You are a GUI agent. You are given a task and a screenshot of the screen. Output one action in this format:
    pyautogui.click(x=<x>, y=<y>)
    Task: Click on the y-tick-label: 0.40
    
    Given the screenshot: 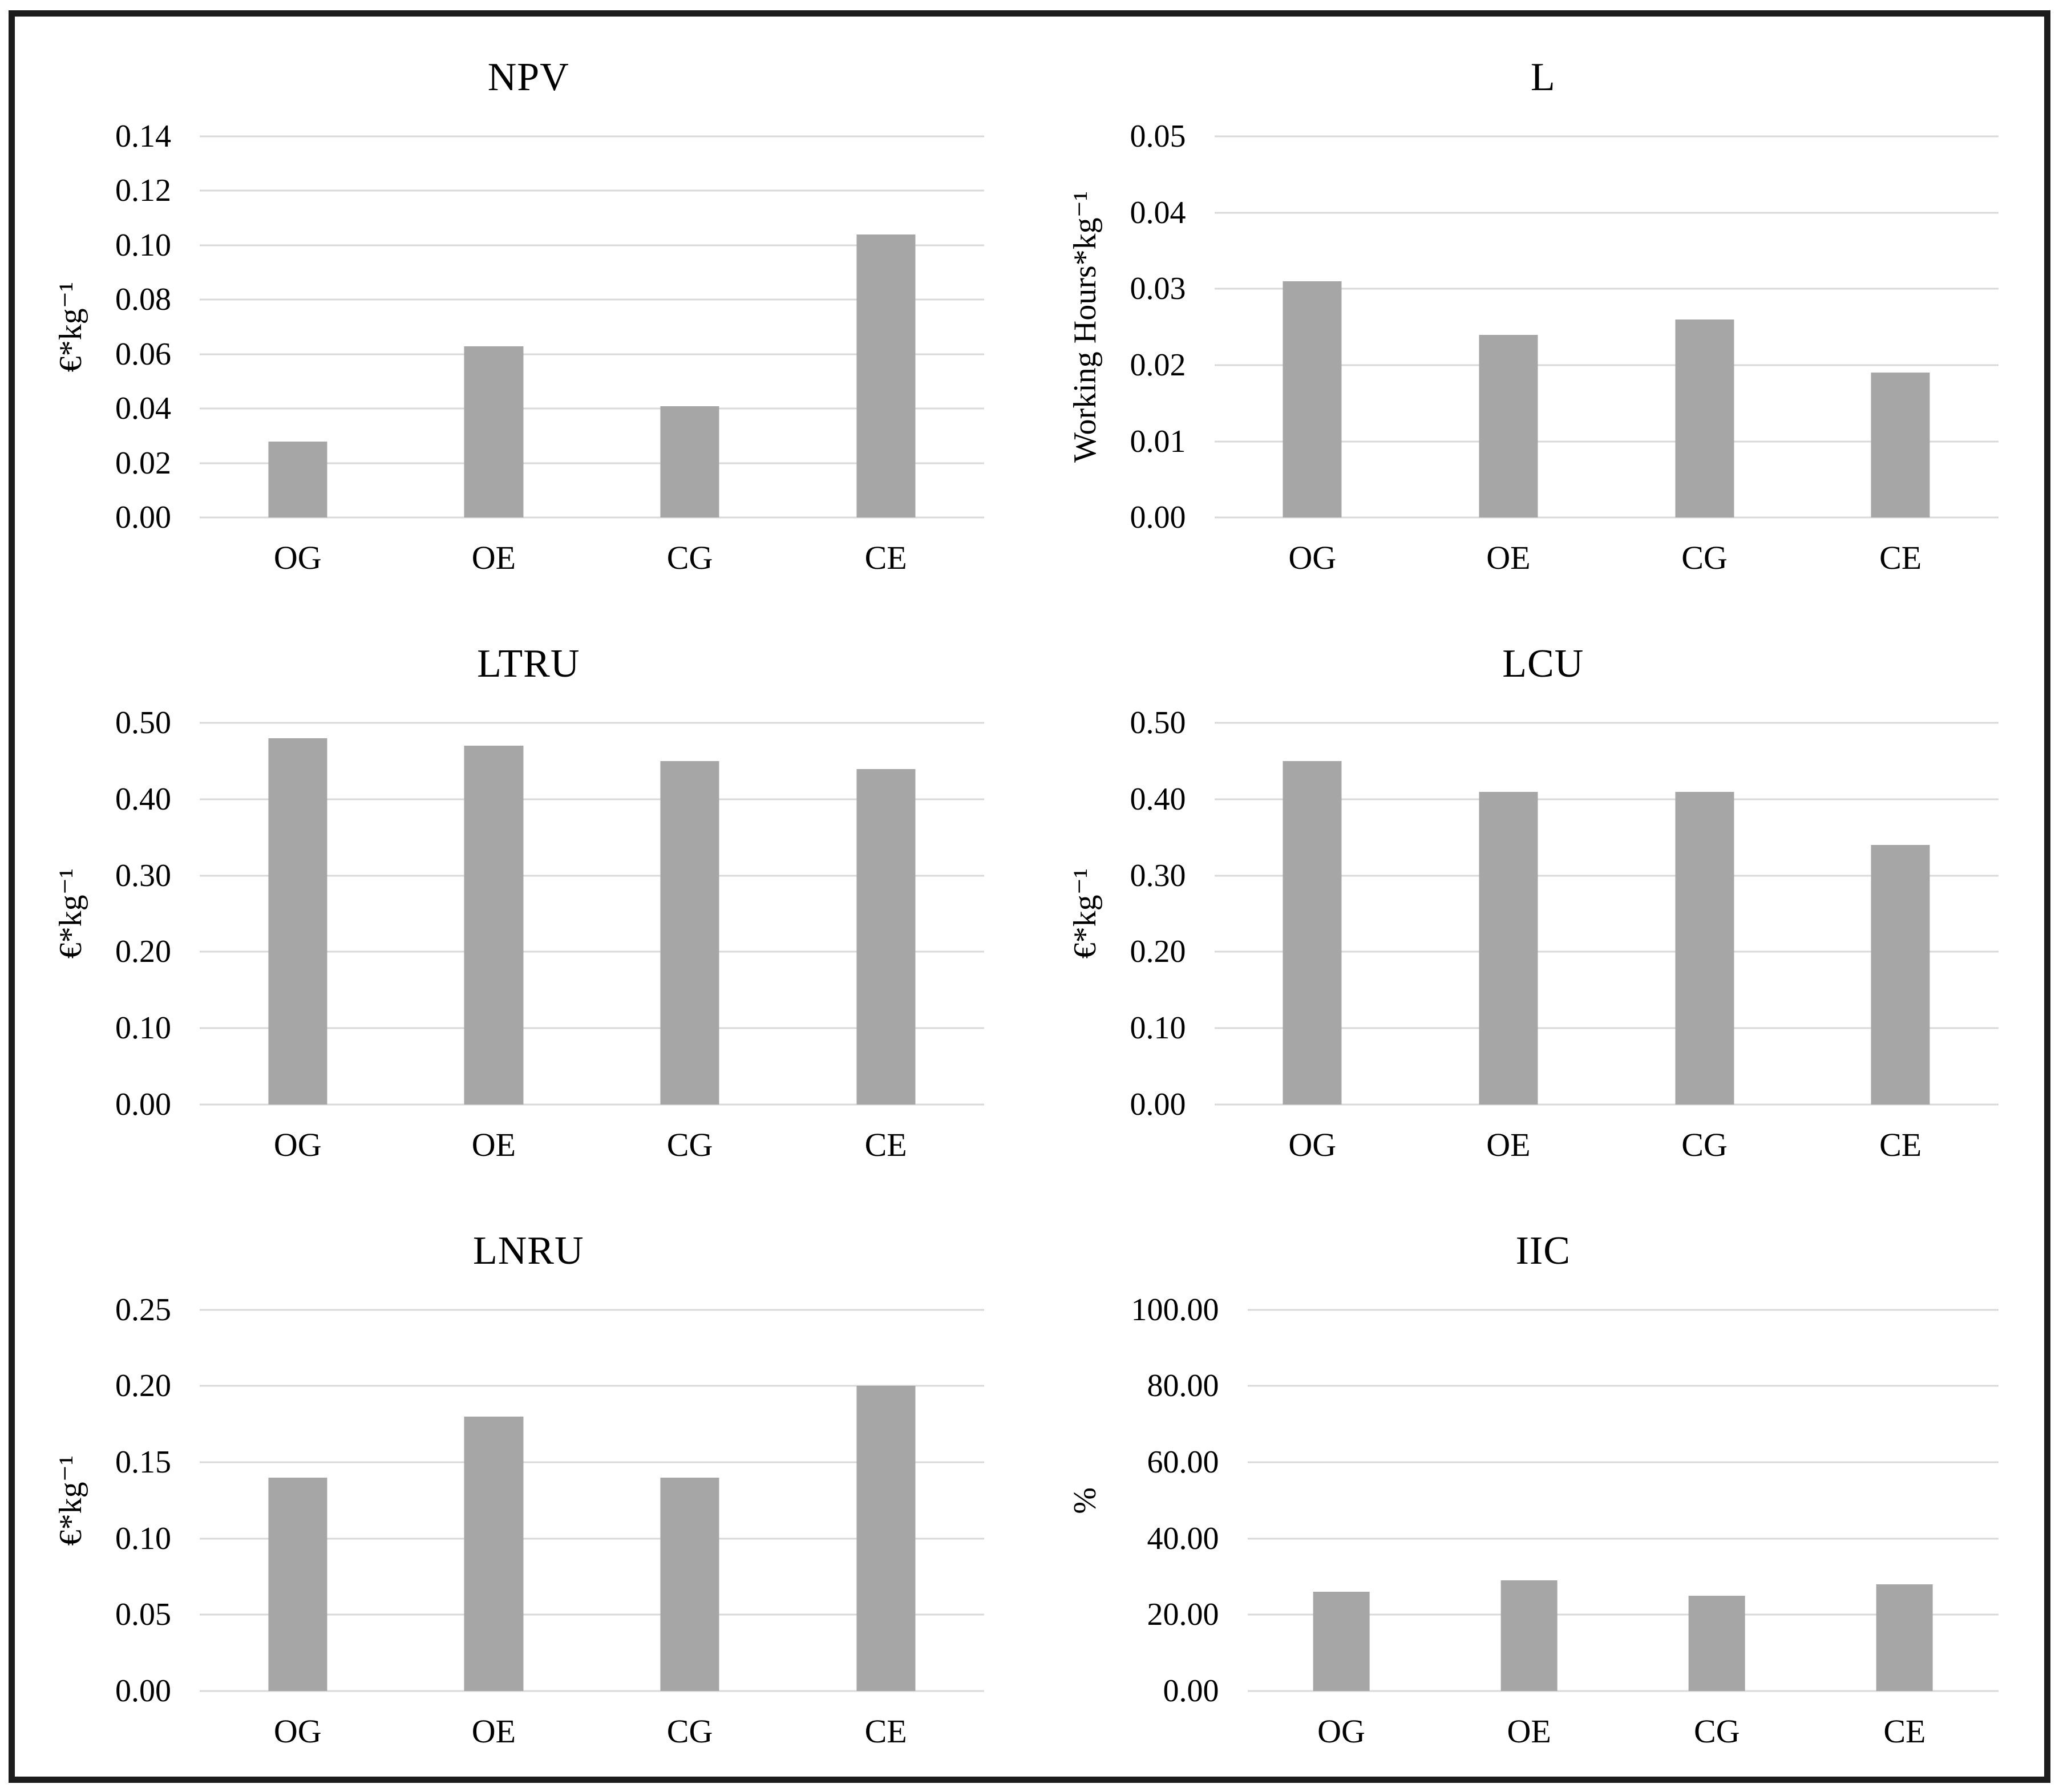 What is the action you would take?
    pyautogui.click(x=1158, y=799)
    